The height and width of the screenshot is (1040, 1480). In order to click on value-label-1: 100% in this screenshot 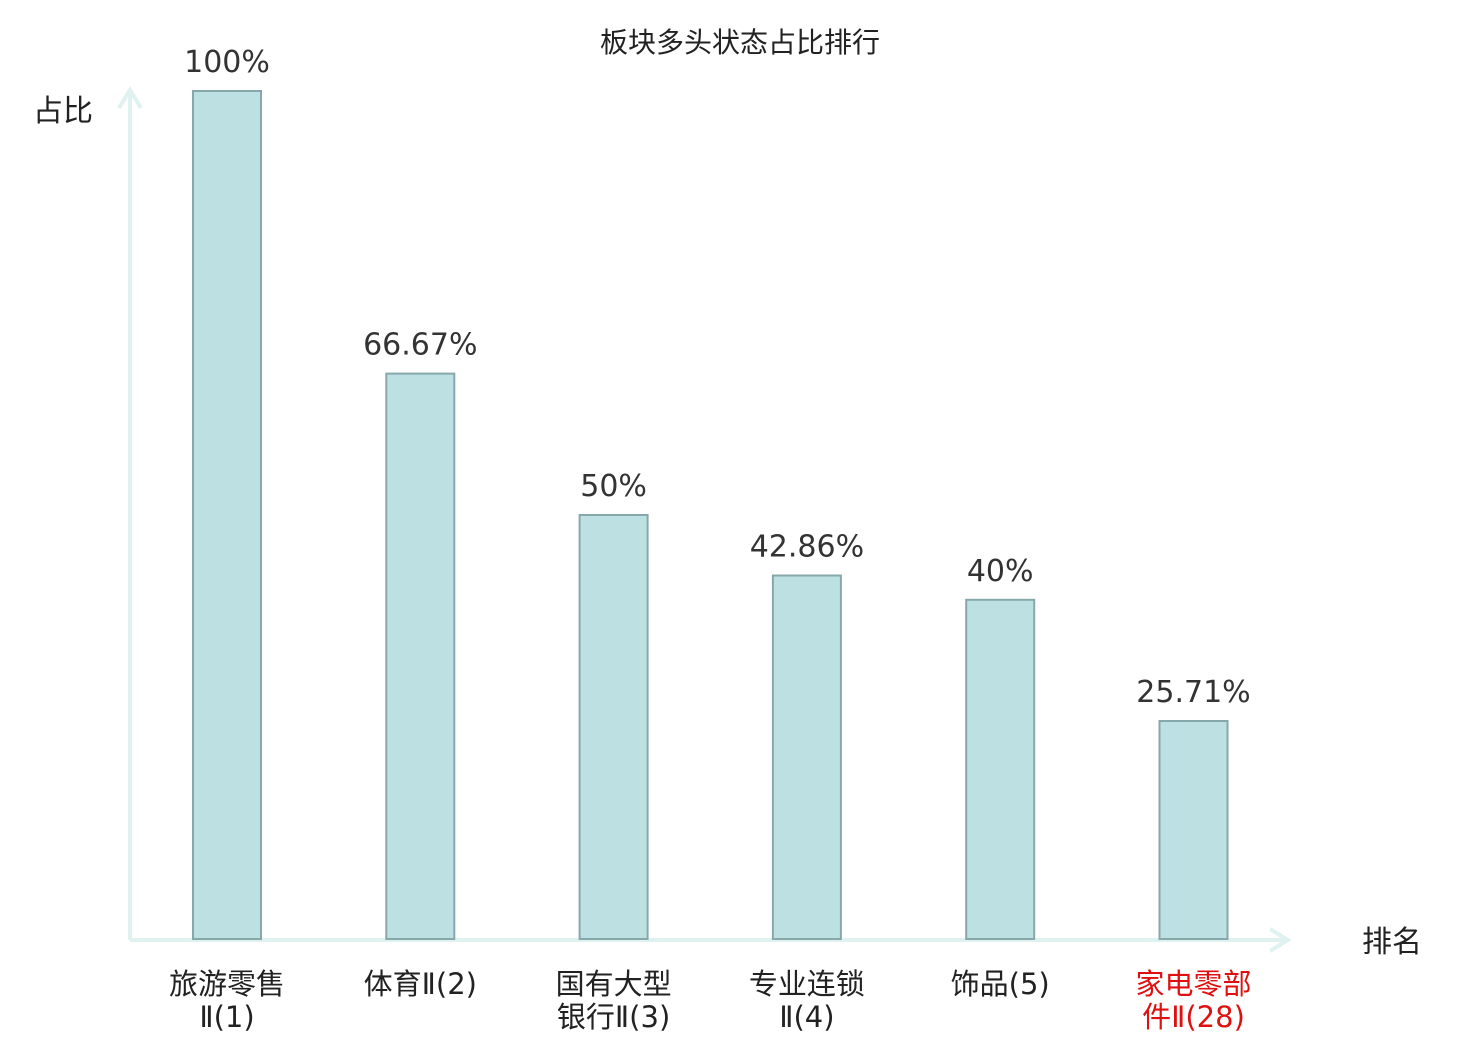, I will do `click(227, 62)`.